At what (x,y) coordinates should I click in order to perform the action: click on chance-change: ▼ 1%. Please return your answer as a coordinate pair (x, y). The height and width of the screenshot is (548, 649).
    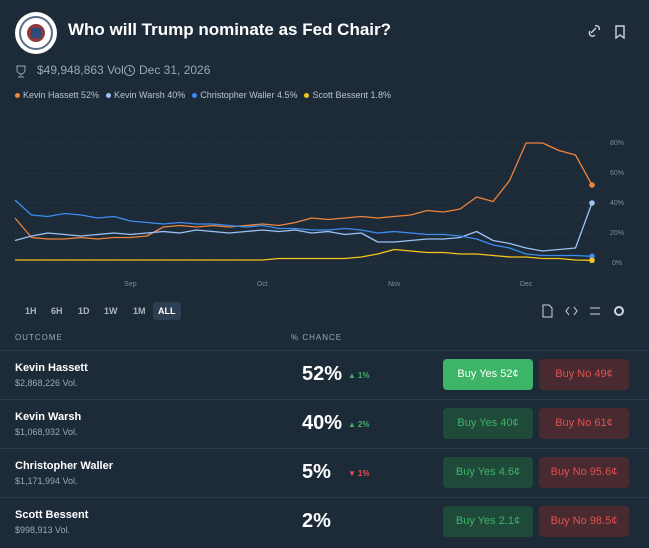
    Looking at the image, I should click on (358, 473).